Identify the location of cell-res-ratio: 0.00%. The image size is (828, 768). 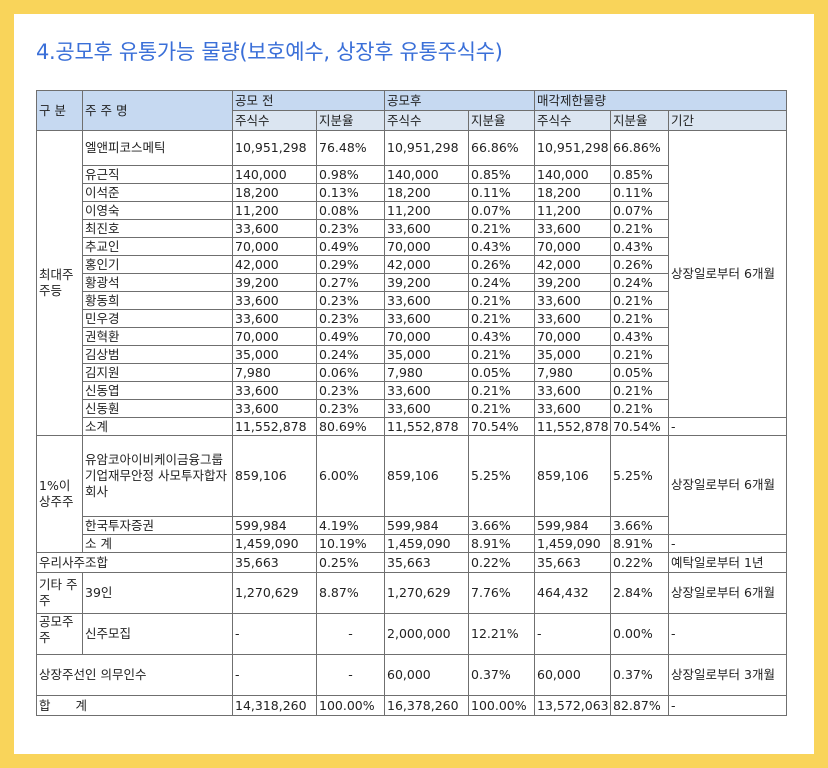
(640, 634).